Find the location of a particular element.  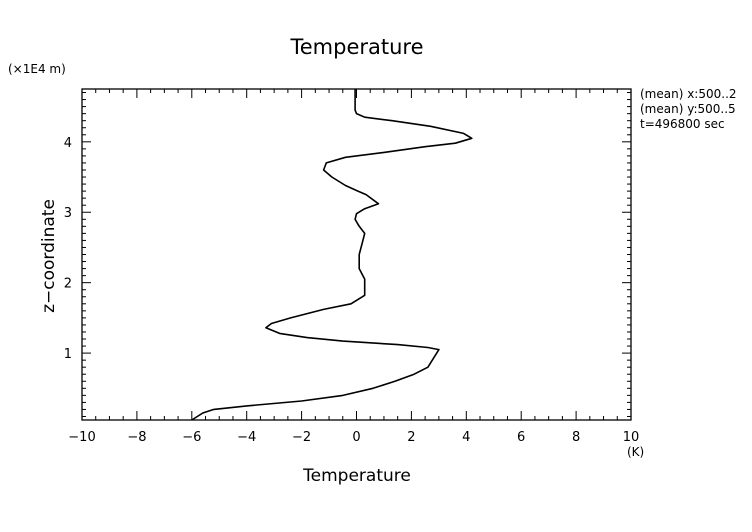

x-tick-label: 6 is located at coordinates (521, 437).